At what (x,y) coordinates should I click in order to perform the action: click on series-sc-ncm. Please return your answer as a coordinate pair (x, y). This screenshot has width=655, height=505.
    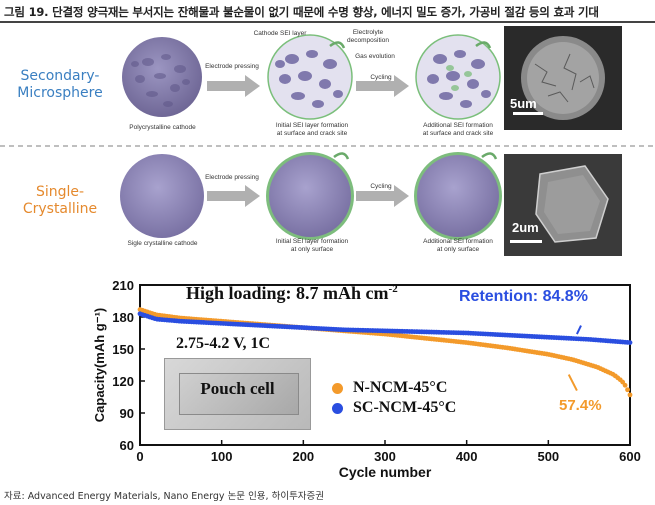
    Looking at the image, I should click on (385, 328).